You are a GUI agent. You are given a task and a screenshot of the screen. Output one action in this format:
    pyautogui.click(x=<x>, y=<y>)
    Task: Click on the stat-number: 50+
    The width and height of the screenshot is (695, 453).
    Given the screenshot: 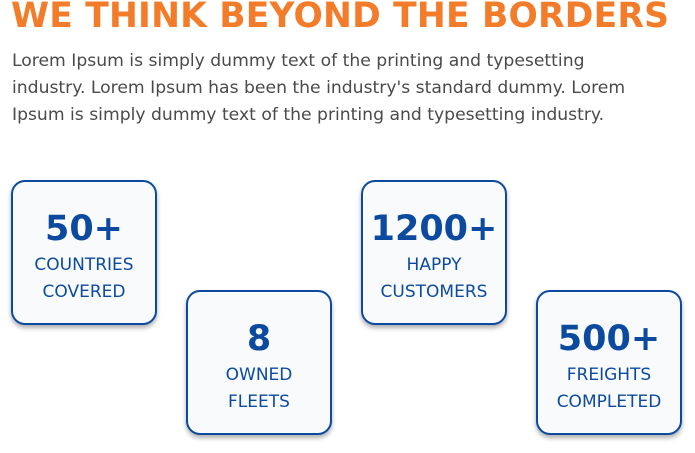 What is the action you would take?
    pyautogui.click(x=84, y=229)
    